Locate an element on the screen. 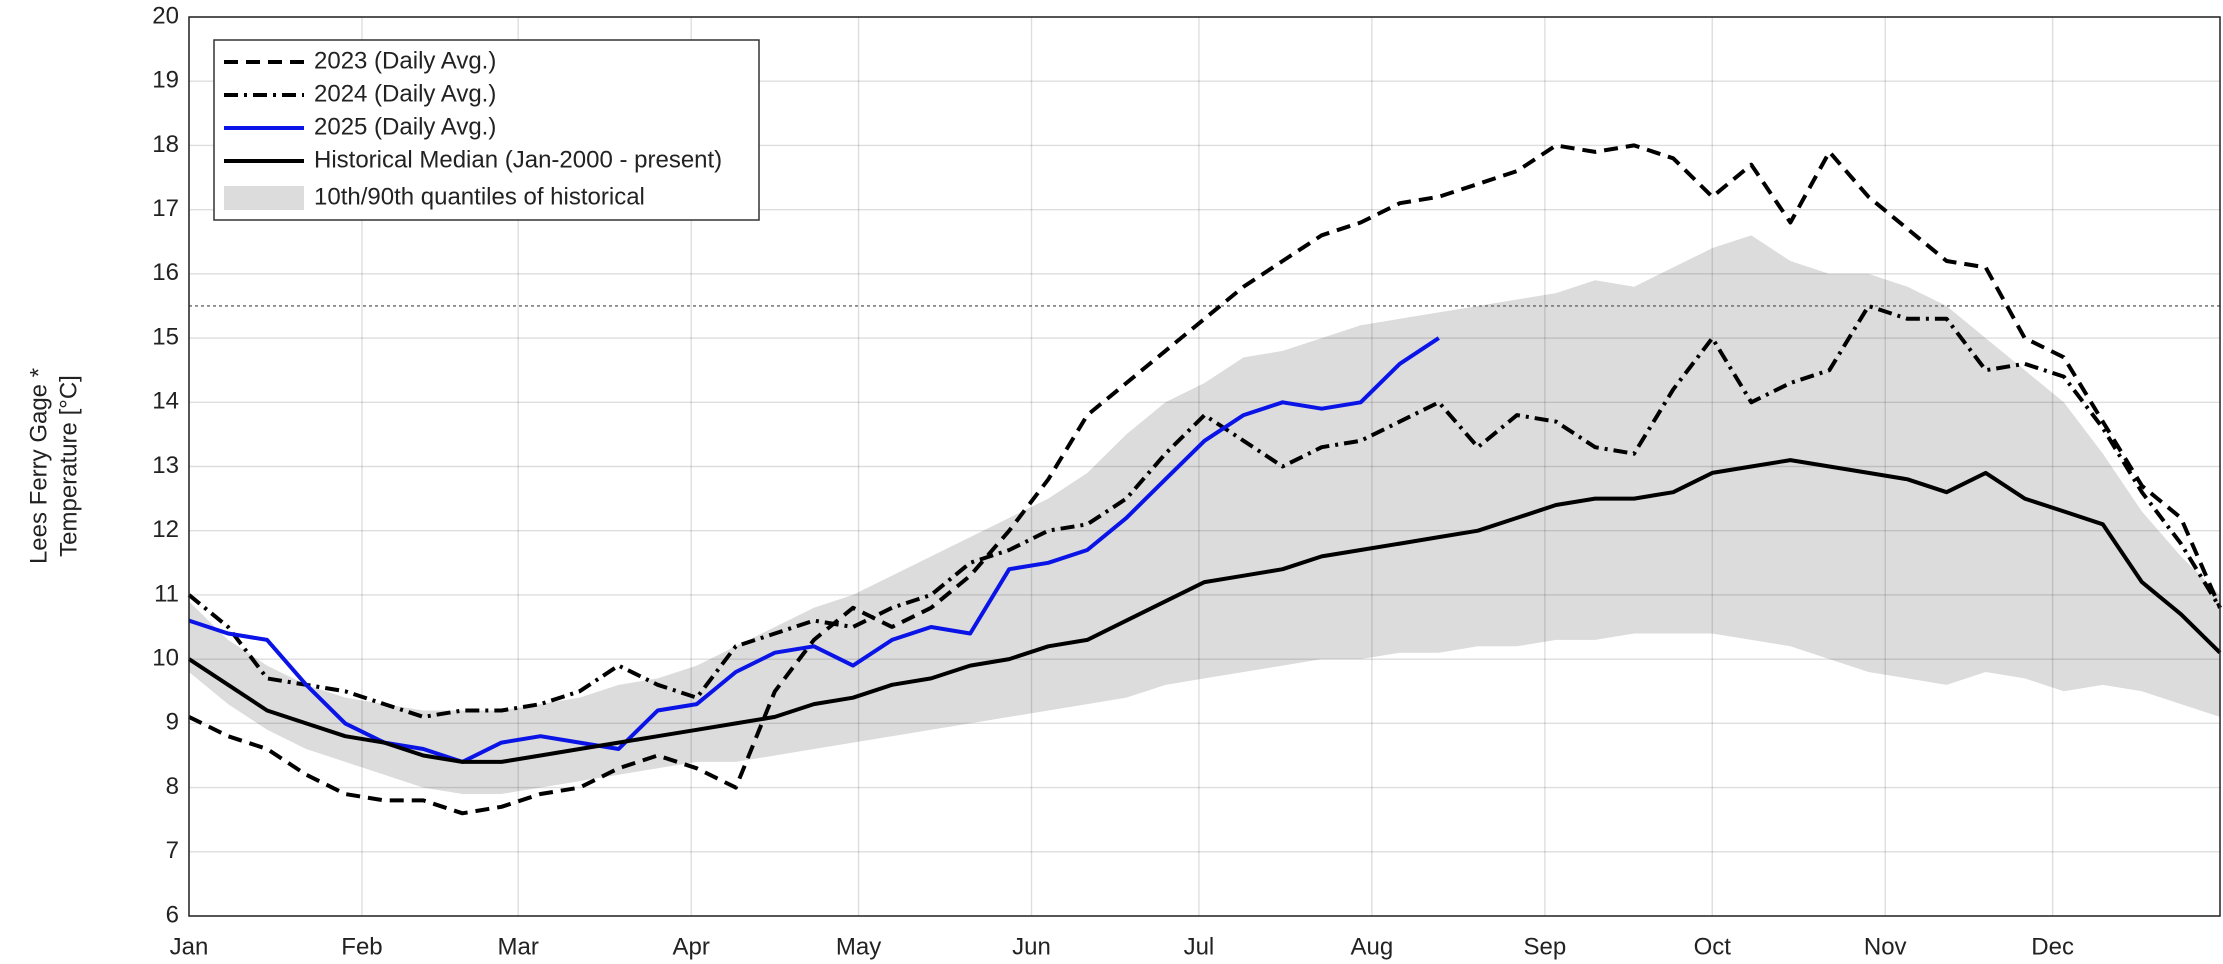 The image size is (2223, 964). y-tick-label: 18 is located at coordinates (165, 144).